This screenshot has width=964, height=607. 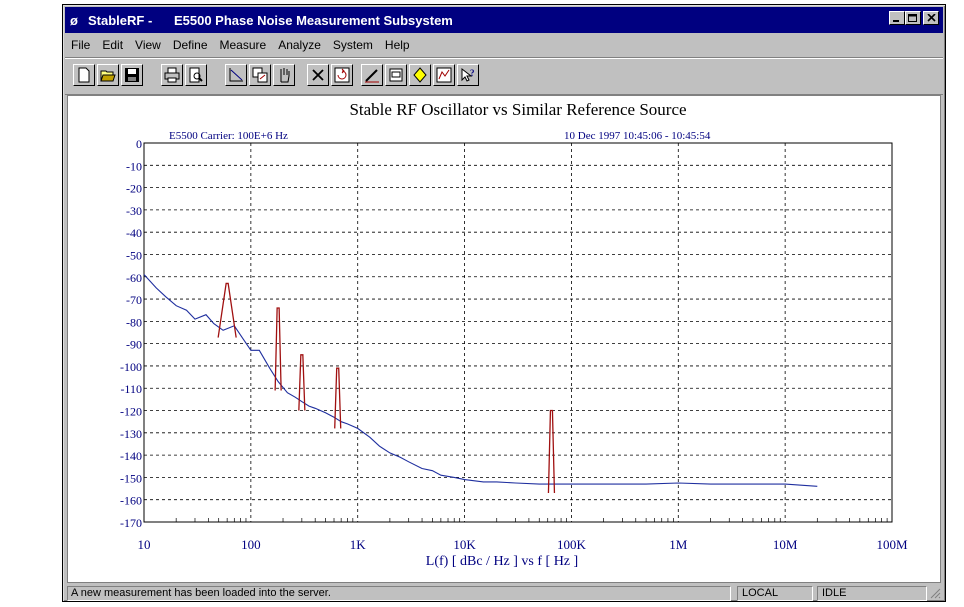 I want to click on maximize-icon, so click(x=912, y=17).